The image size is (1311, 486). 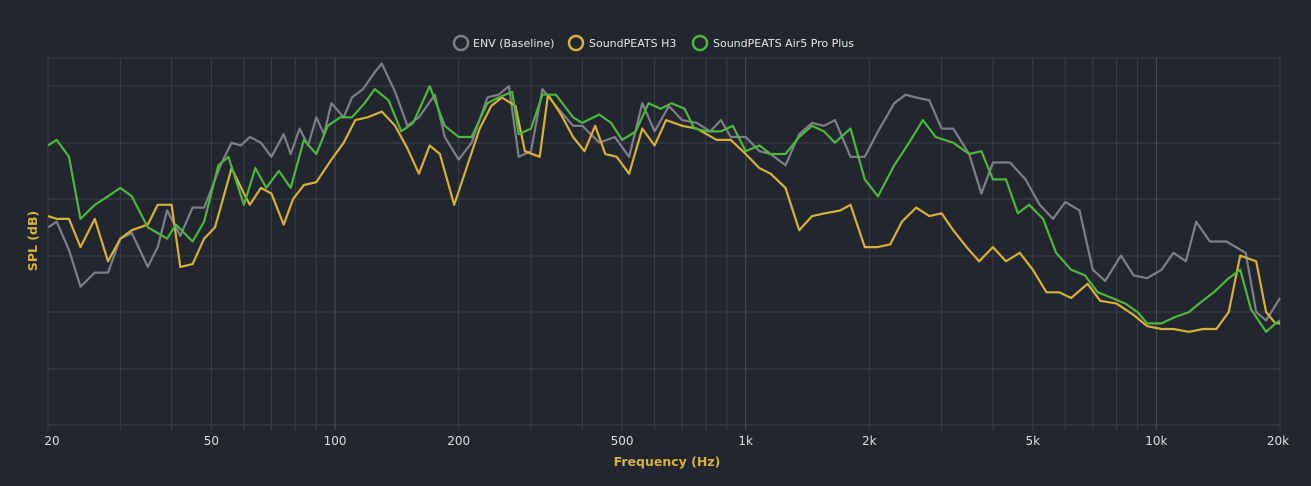 What do you see at coordinates (666, 441) in the screenshot?
I see `x-tick-labels: 20 50 100 200 500 1k 2k 5k 10k 20k` at bounding box center [666, 441].